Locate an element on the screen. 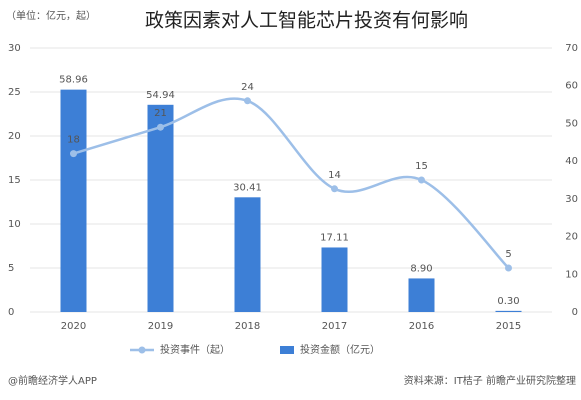 The height and width of the screenshot is (400, 581). chart-title: 政策因素对人工智能芯片投资有何影响 is located at coordinates (306, 21).